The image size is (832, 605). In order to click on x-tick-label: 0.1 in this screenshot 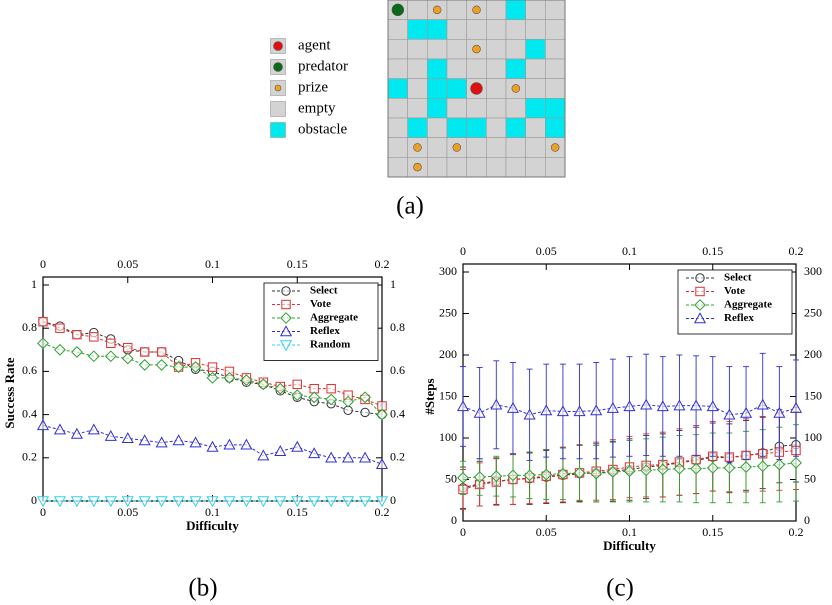, I will do `click(212, 512)`.